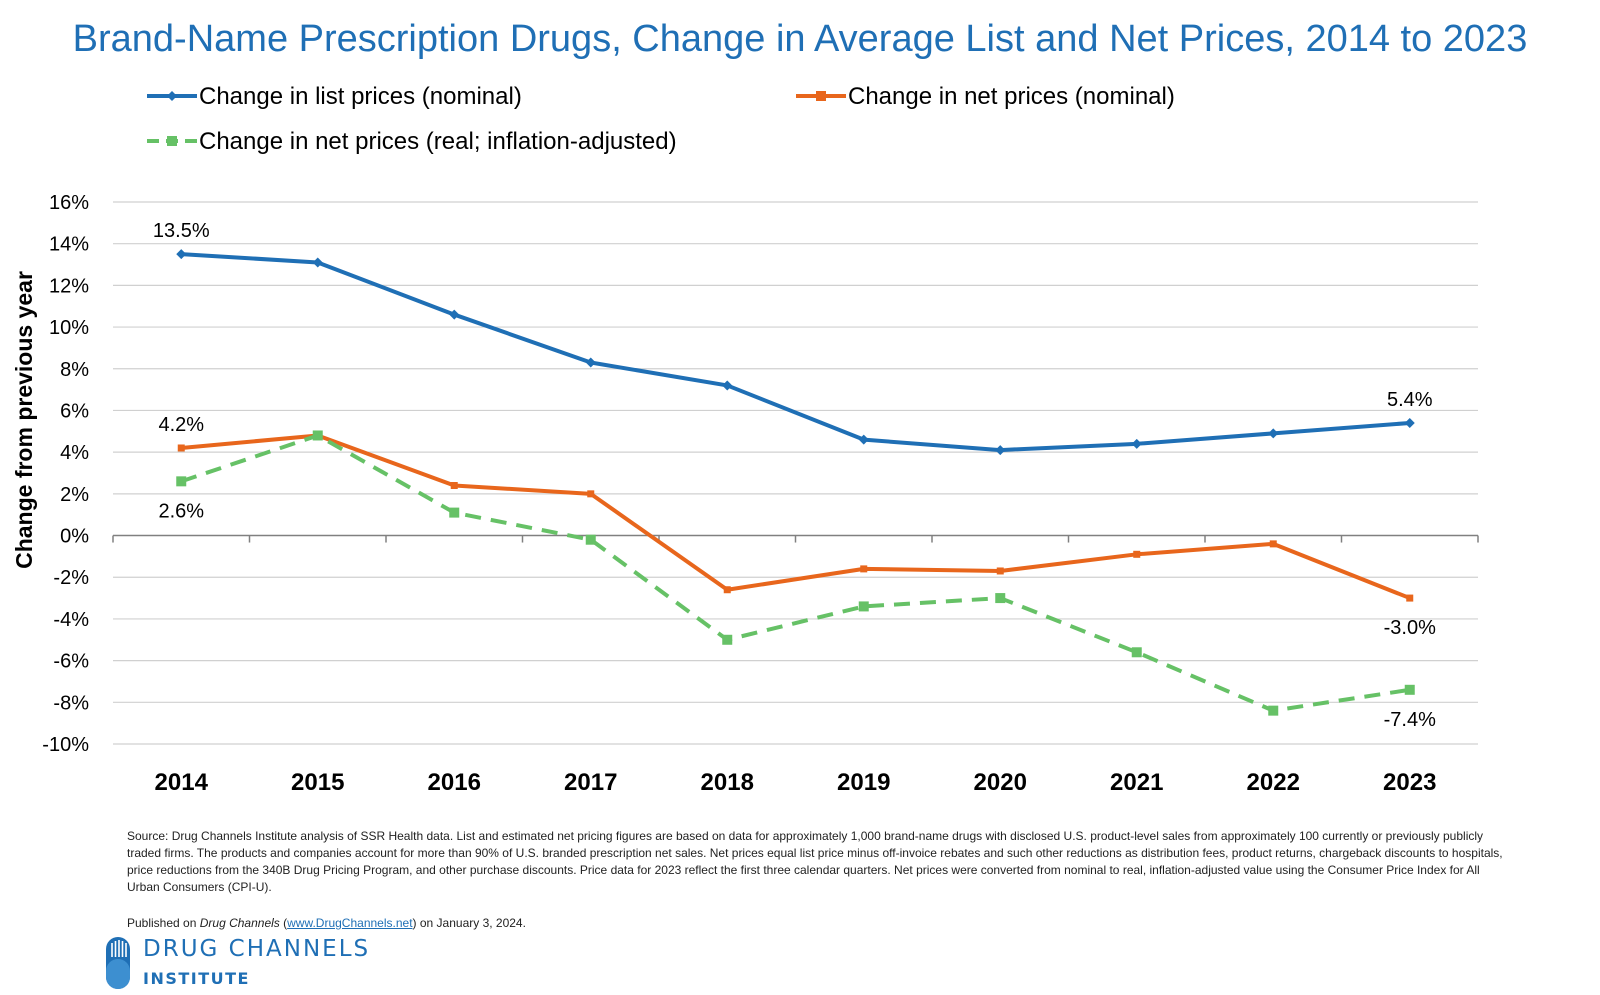 The width and height of the screenshot is (1600, 995). What do you see at coordinates (69, 328) in the screenshot?
I see `y-tick-label: 10%` at bounding box center [69, 328].